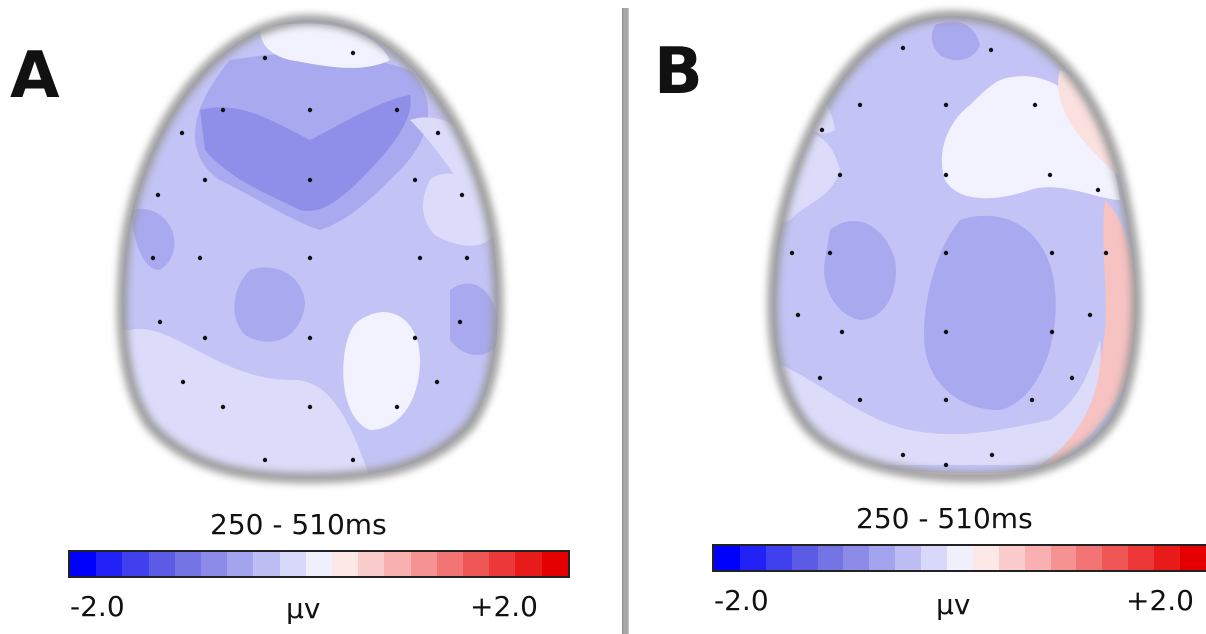 The image size is (1206, 634). Describe the element at coordinates (678, 72) in the screenshot. I see `panel-letter: B` at that location.